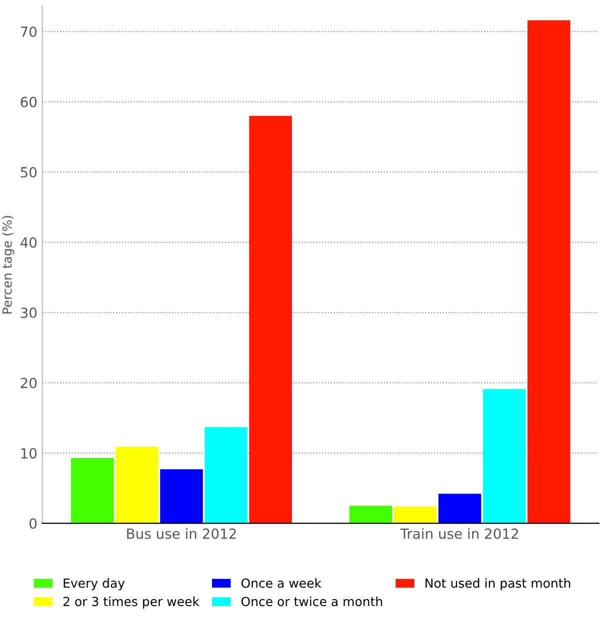  Describe the element at coordinates (311, 601) in the screenshot. I see `legend-label: Once or twice a month` at that location.